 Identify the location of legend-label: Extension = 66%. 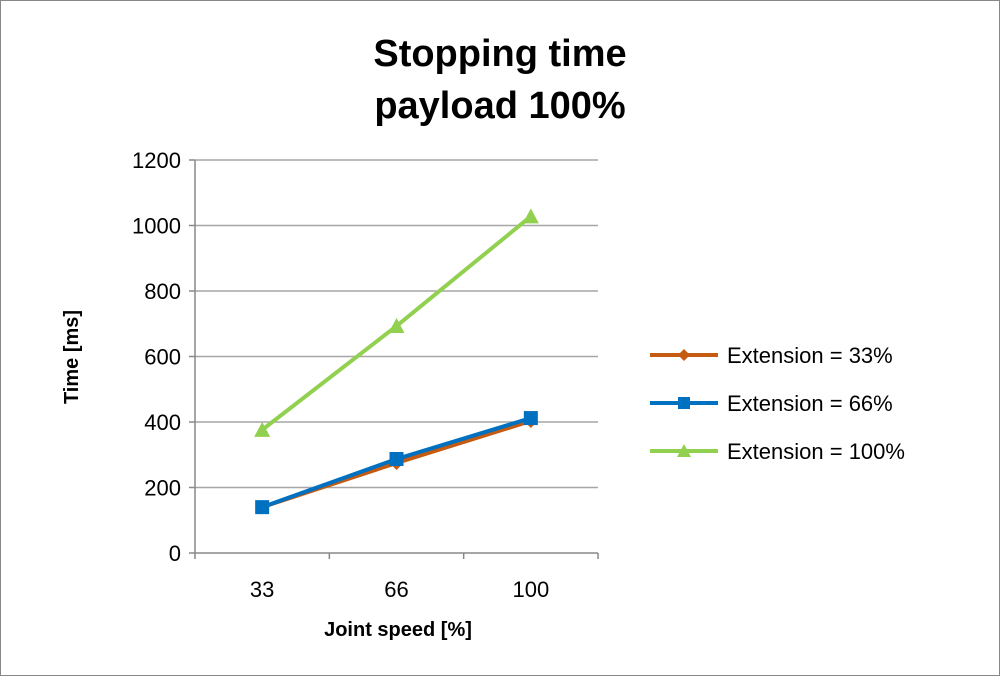
(810, 403).